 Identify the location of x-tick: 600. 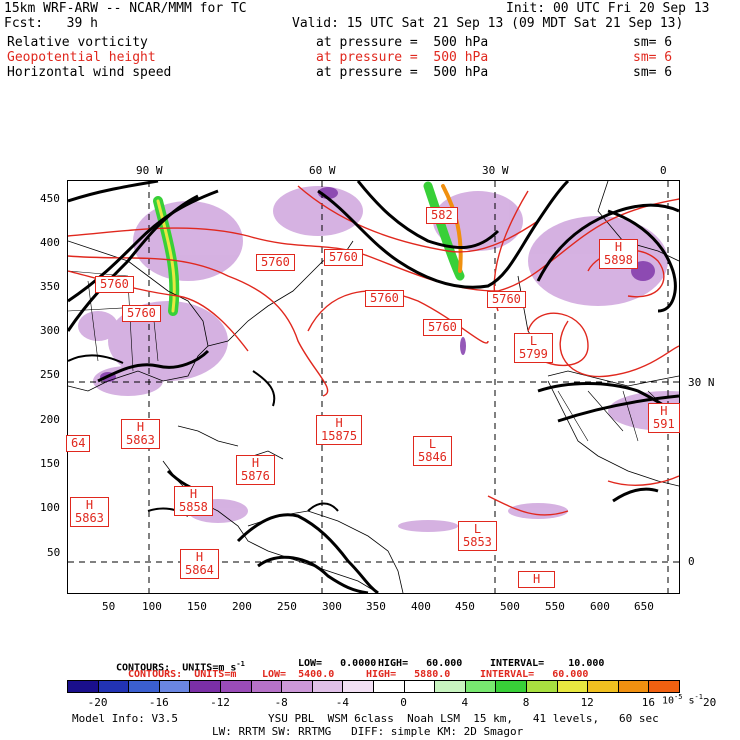
(600, 606).